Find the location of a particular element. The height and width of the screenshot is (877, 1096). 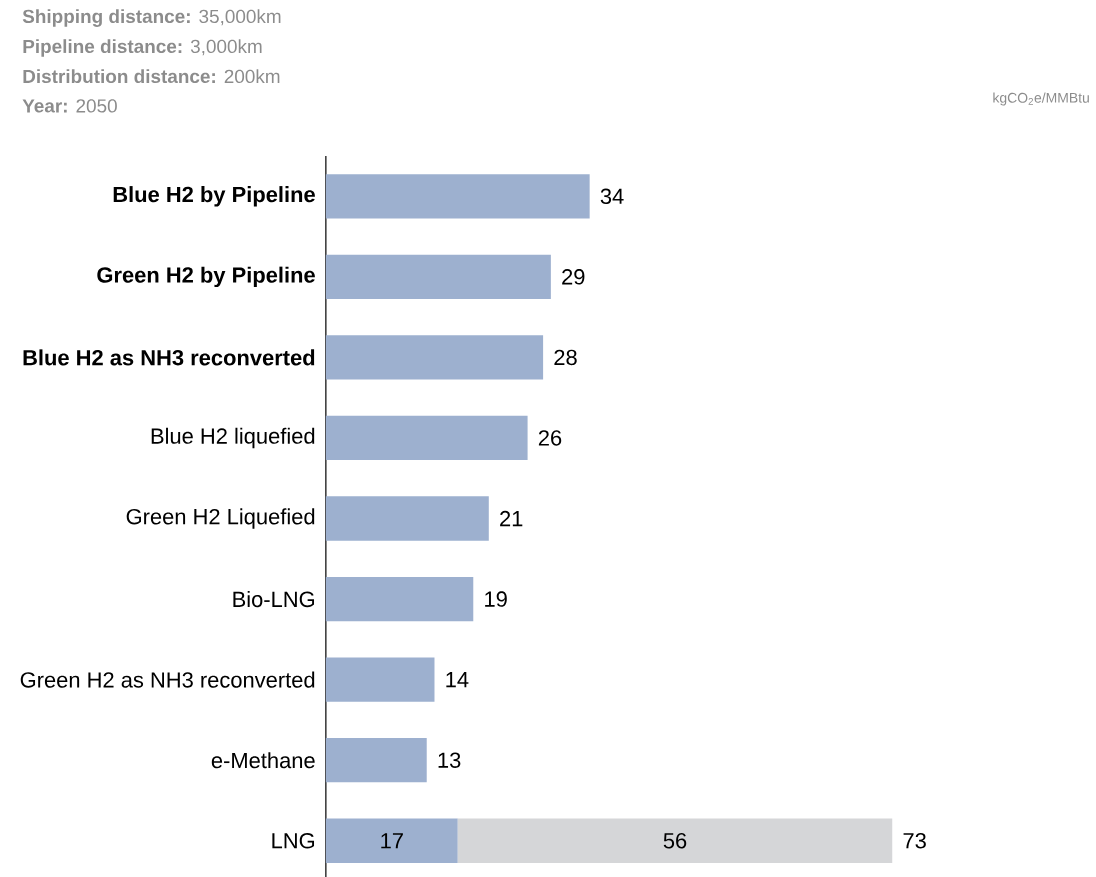

y-tick-label: Blue H2 as NH3 reconverted is located at coordinates (169, 357).